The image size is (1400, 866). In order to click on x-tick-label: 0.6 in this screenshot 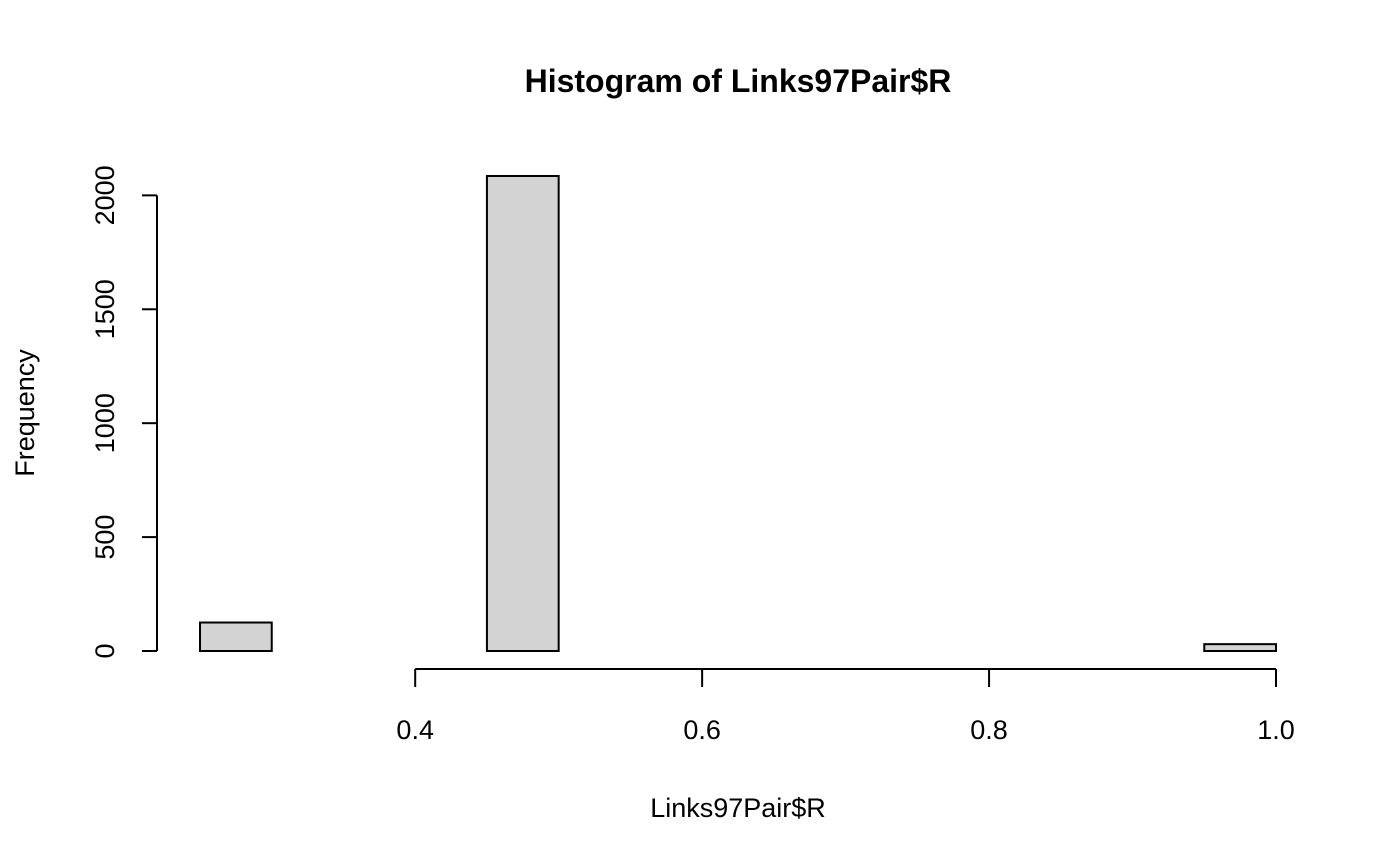, I will do `click(702, 730)`.